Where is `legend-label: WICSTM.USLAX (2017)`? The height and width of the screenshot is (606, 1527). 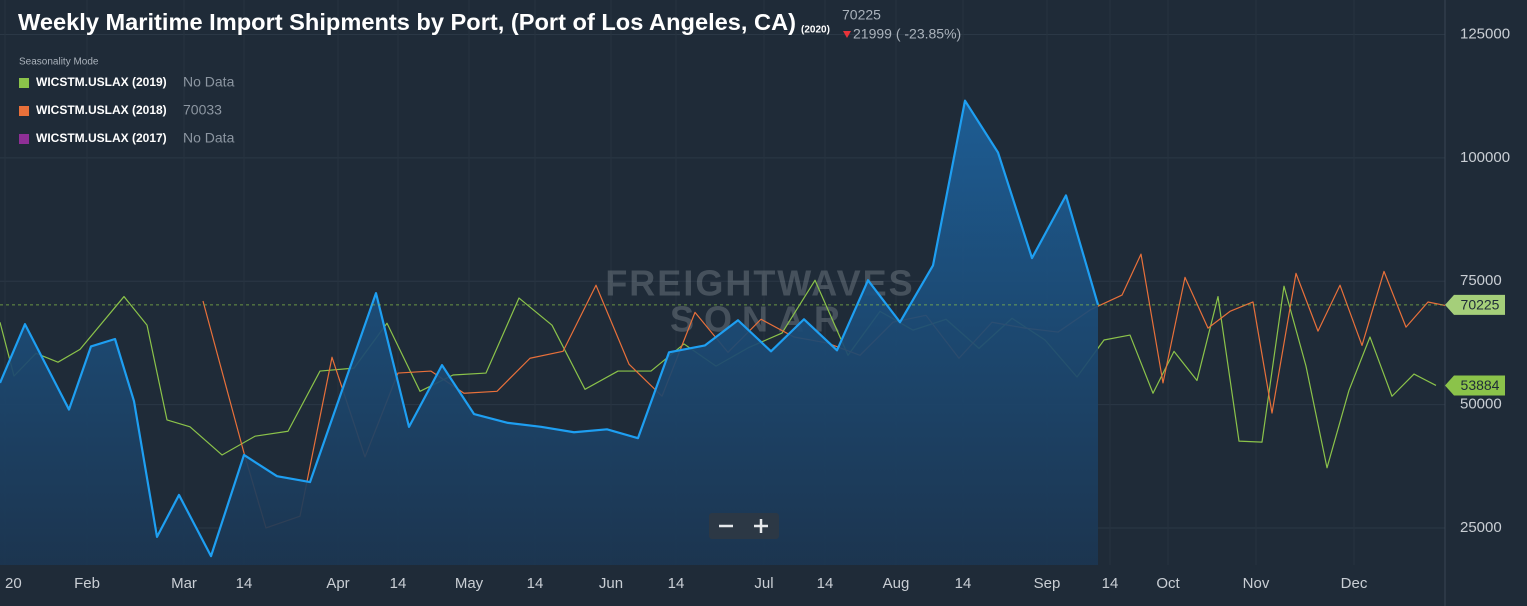
legend-label: WICSTM.USLAX (2017) is located at coordinates (101, 138).